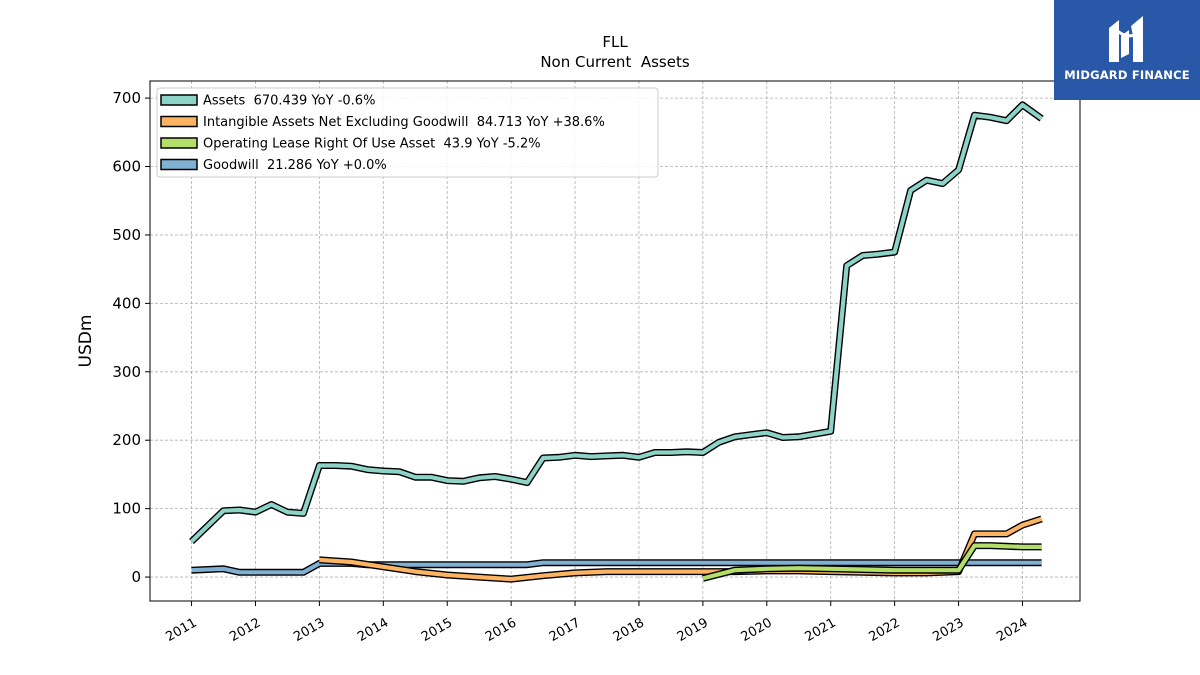  Describe the element at coordinates (86, 341) in the screenshot. I see `y-axis-label: USDm` at that location.